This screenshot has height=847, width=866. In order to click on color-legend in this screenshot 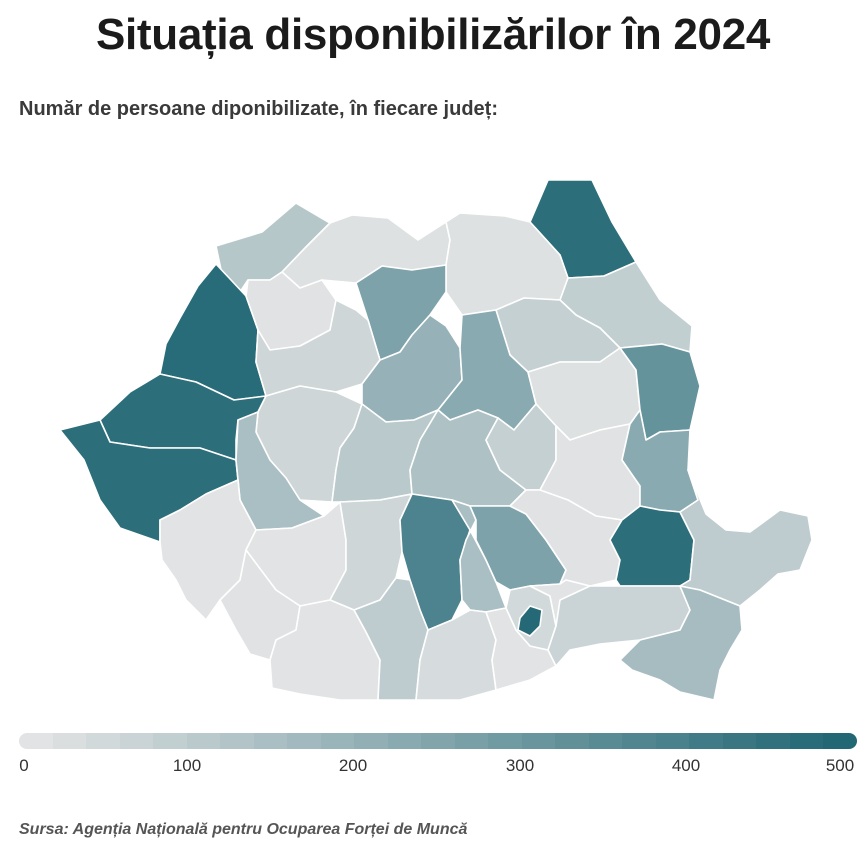, I will do `click(438, 741)`.